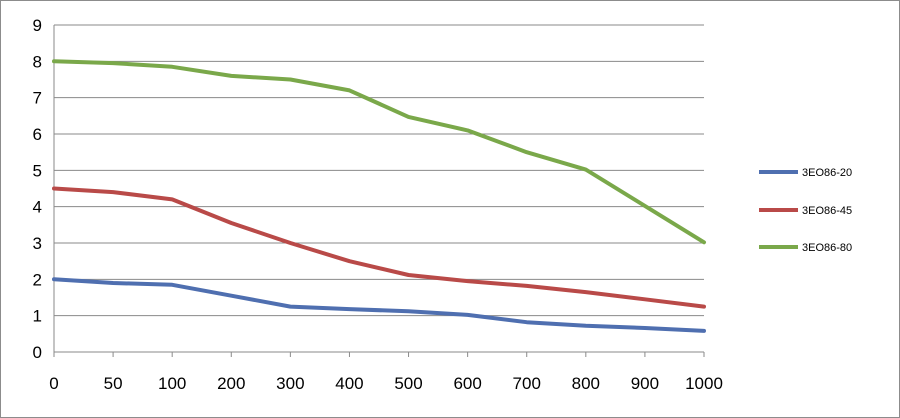 This screenshot has height=418, width=900. I want to click on y-tick-label-0: 0, so click(37, 352).